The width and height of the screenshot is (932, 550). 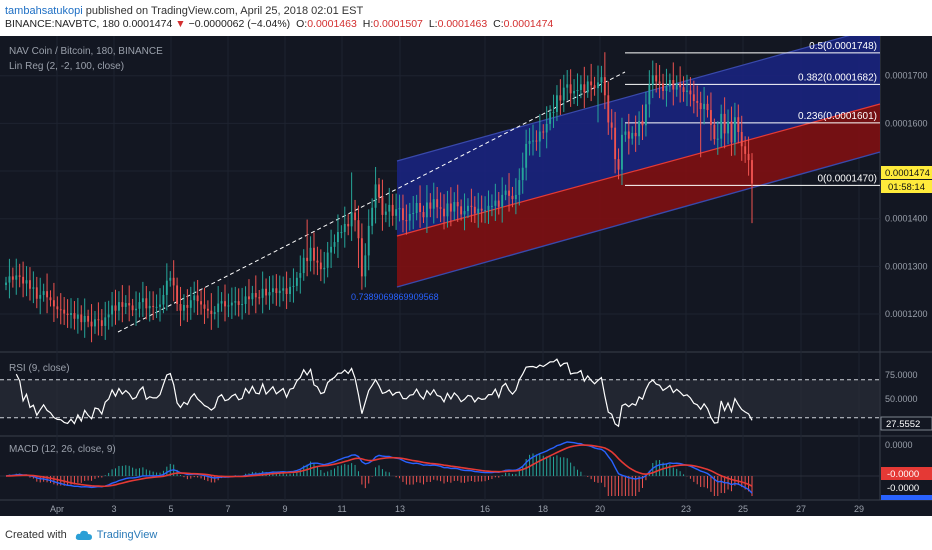 I want to click on macd-line, so click(x=379, y=467).